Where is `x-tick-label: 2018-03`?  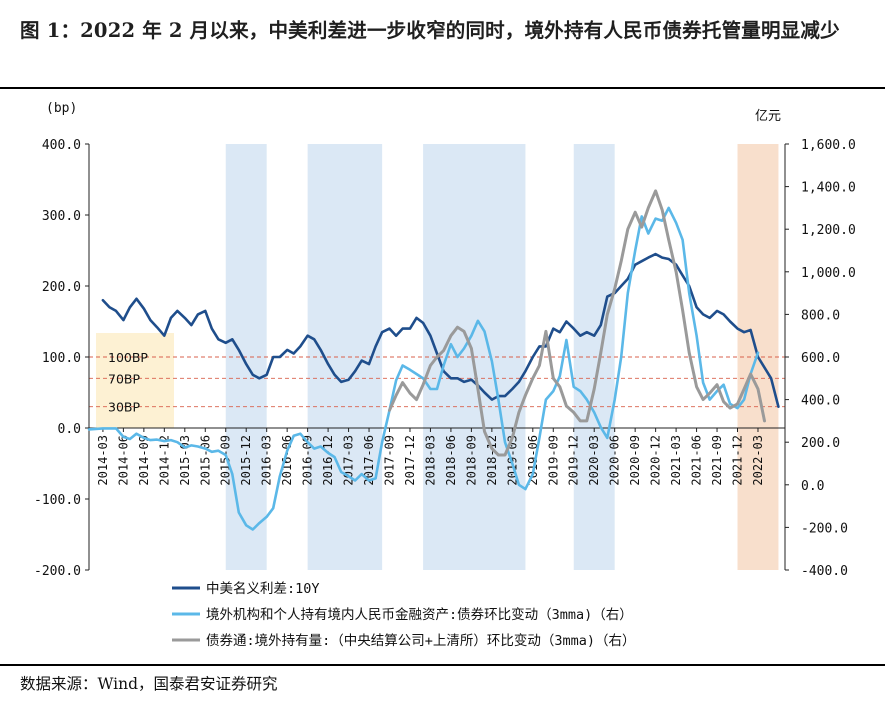
x-tick-label: 2018-03 is located at coordinates (430, 460).